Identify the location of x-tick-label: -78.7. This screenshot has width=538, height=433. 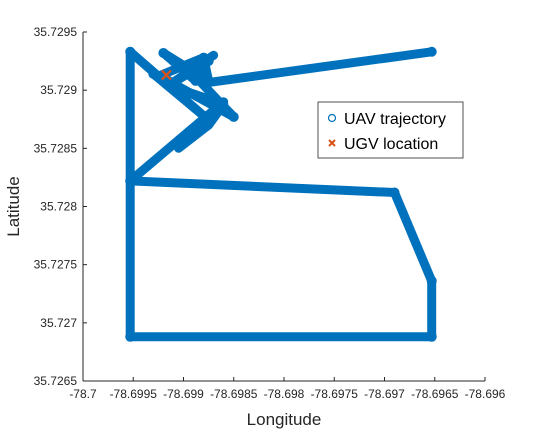
(83, 394).